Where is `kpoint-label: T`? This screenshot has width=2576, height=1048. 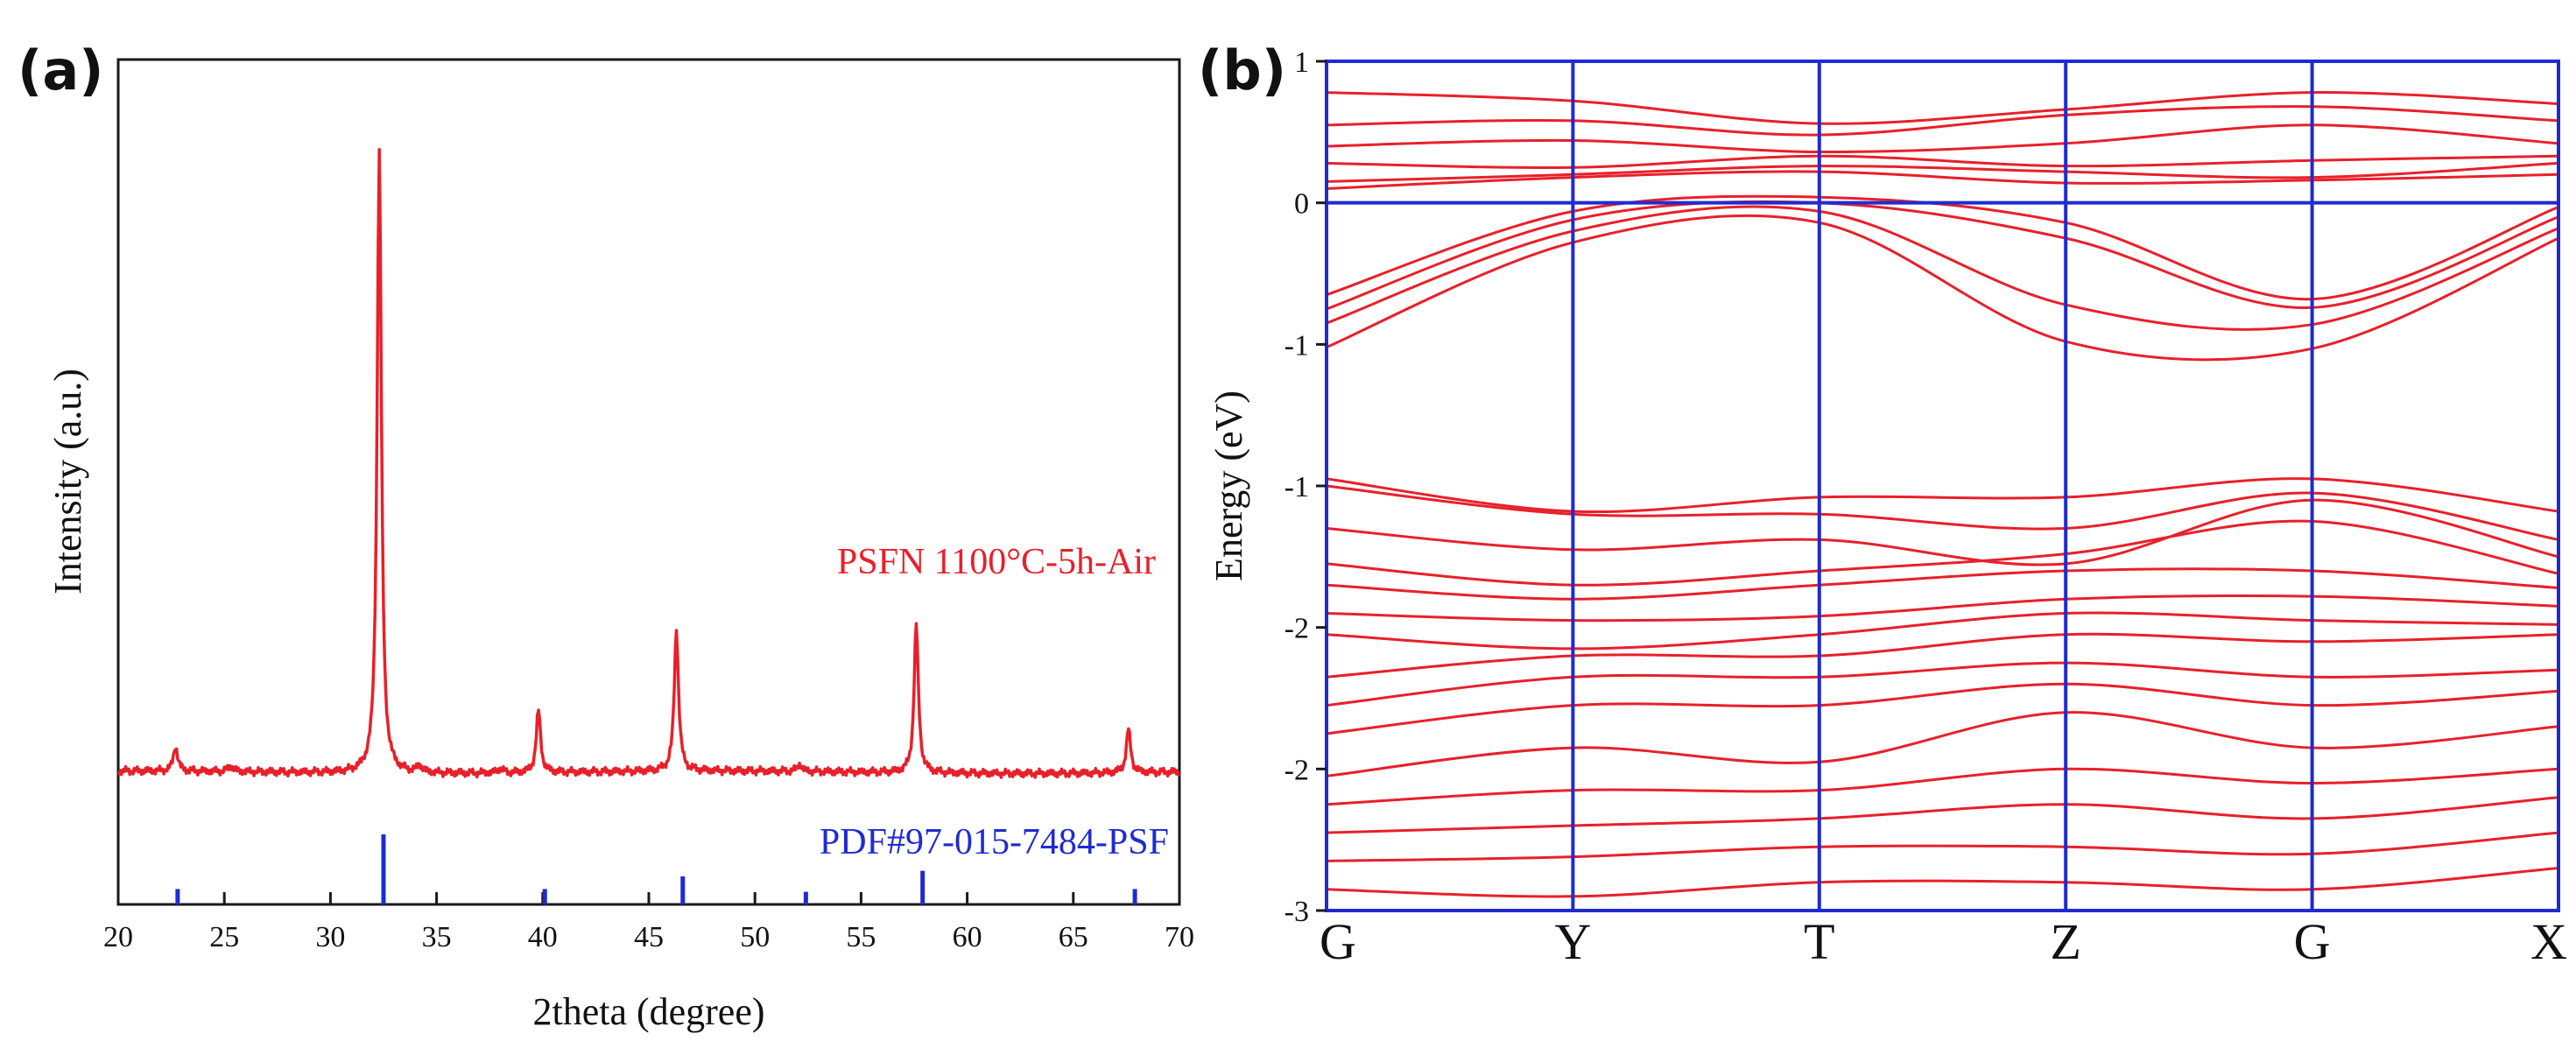
kpoint-label: T is located at coordinates (1819, 941).